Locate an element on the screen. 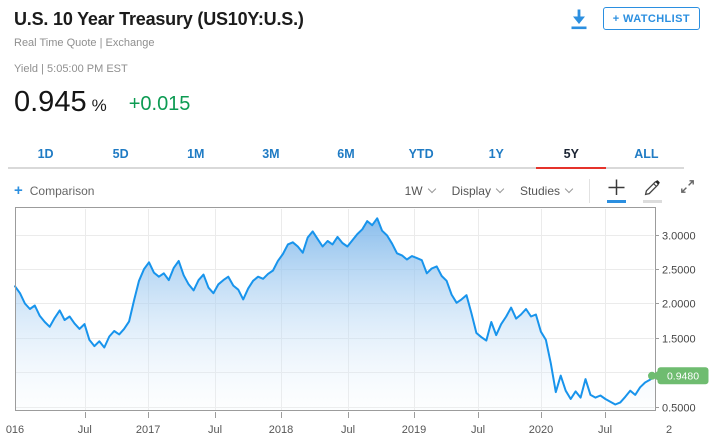 This screenshot has height=446, width=710. tab-1d: 1D is located at coordinates (45, 155).